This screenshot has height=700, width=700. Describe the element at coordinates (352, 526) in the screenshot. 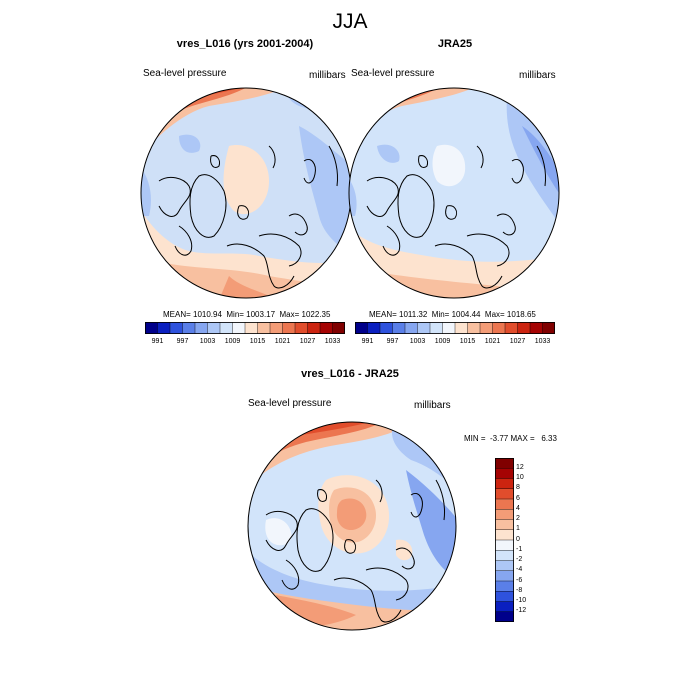

I see `panel-3-polar-map` at that location.